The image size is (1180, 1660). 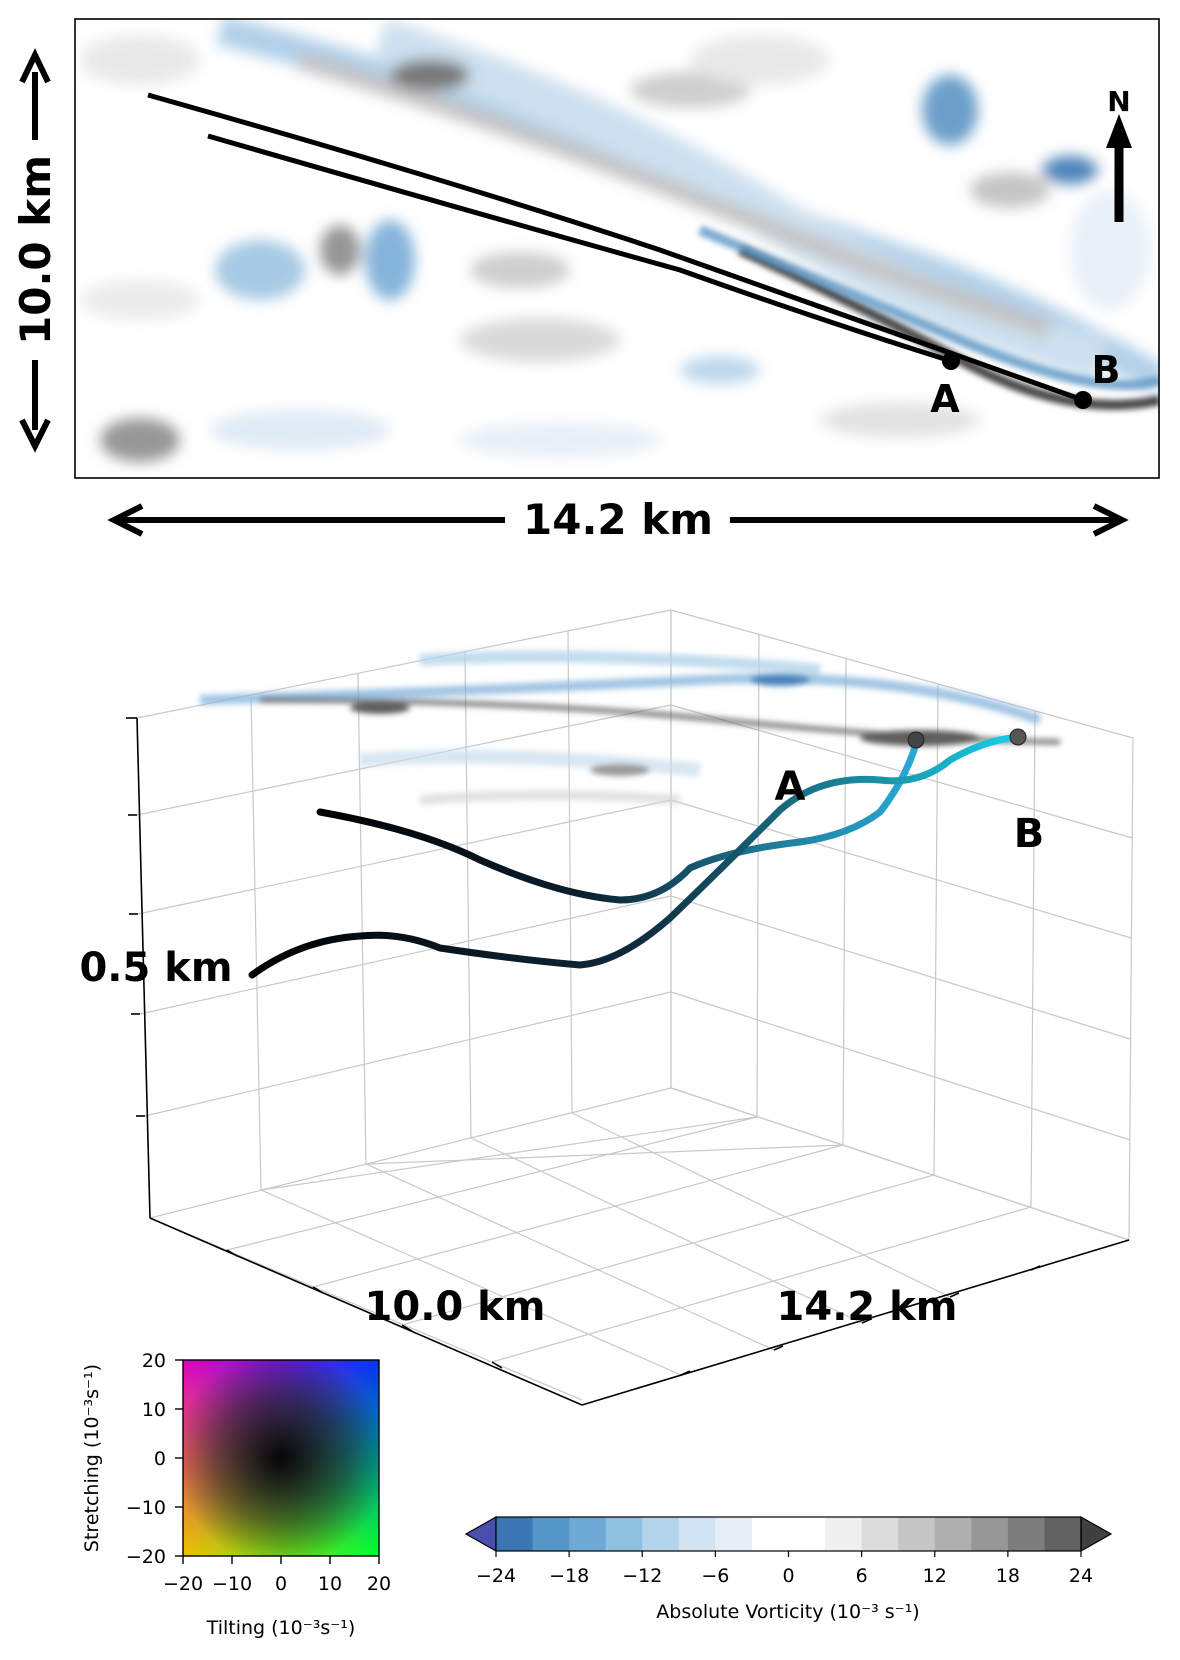 I want to click on width-scale-arrow: 14.2 km, so click(x=618, y=519).